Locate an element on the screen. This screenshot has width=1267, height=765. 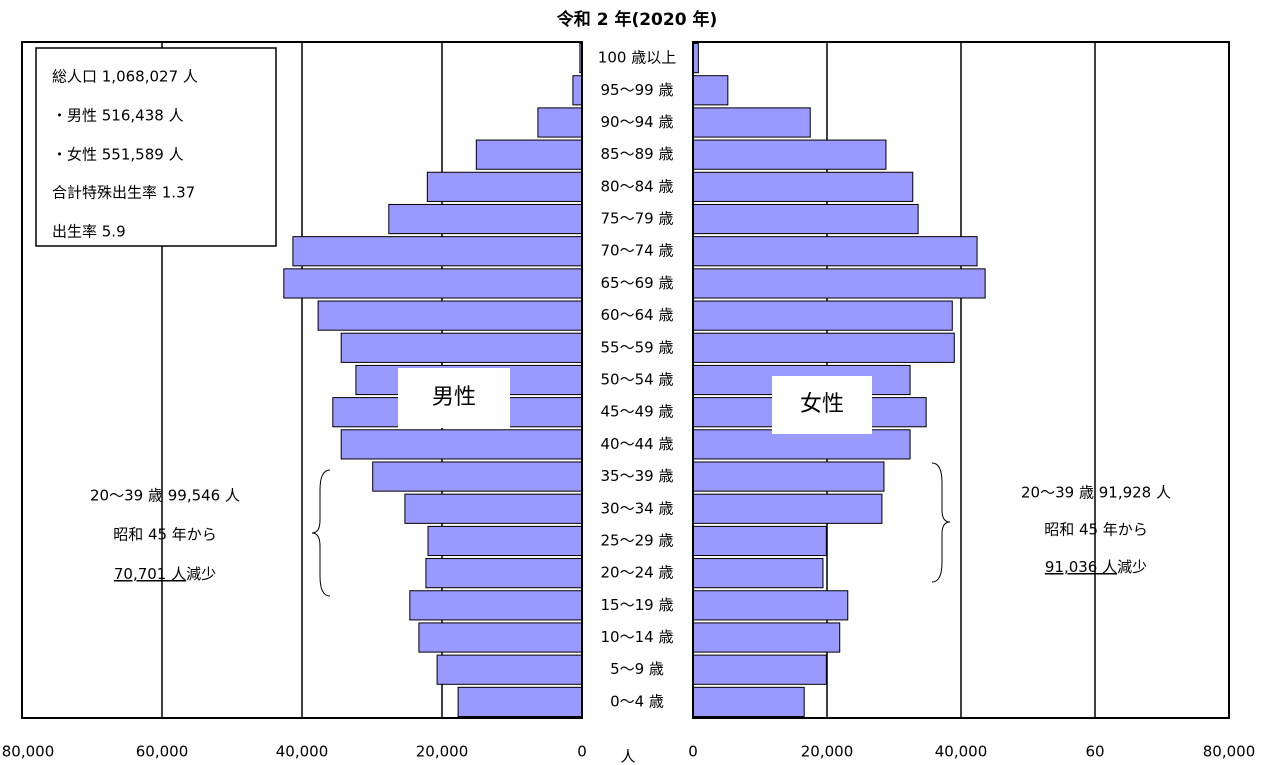
summary-line: ・女性 551,589 人 is located at coordinates (118, 155).